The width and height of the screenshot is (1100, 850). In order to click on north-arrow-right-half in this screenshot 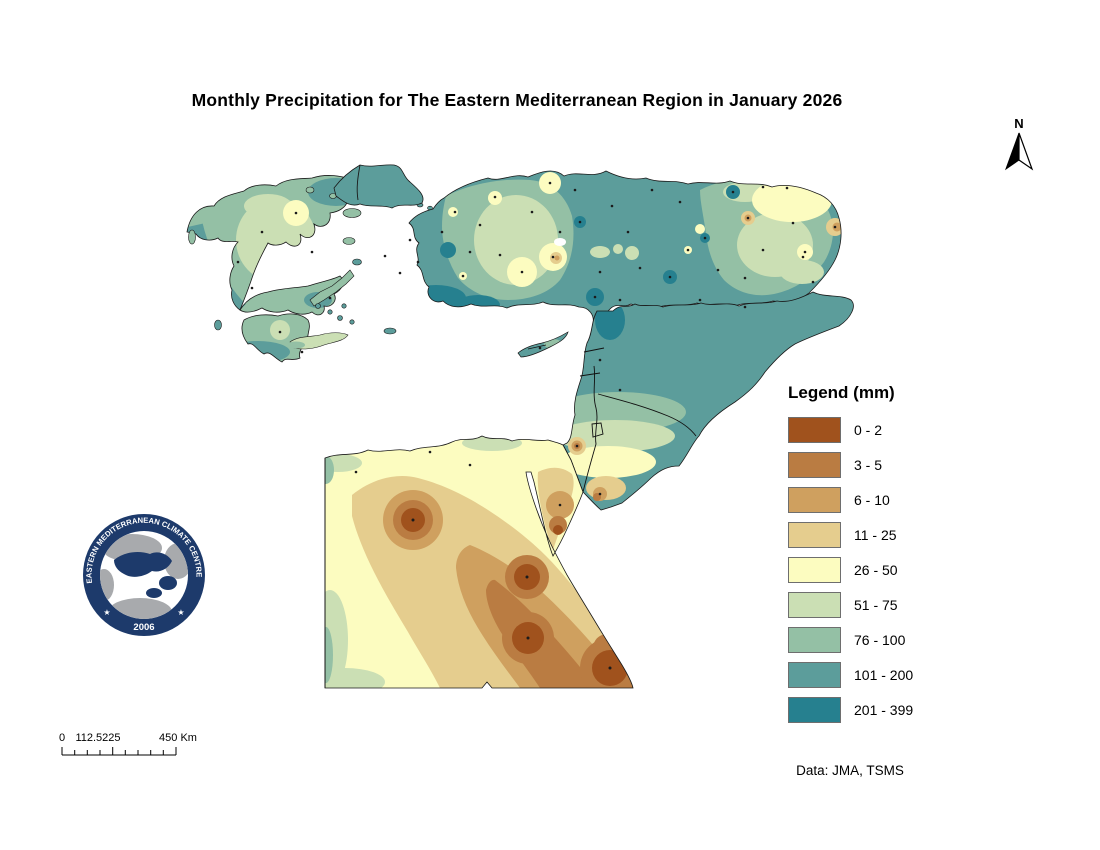, I will do `click(1026, 151)`.